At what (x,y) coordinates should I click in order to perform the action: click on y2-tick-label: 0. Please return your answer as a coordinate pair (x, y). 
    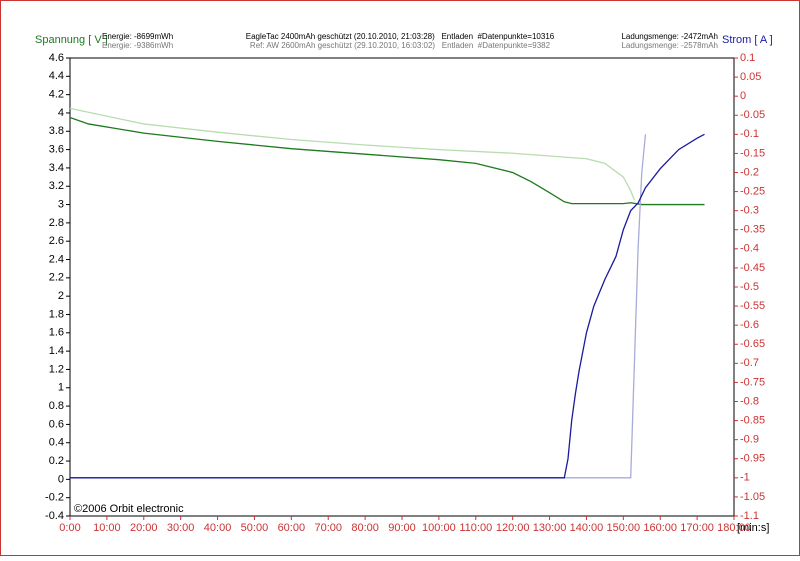
    Looking at the image, I should click on (743, 96).